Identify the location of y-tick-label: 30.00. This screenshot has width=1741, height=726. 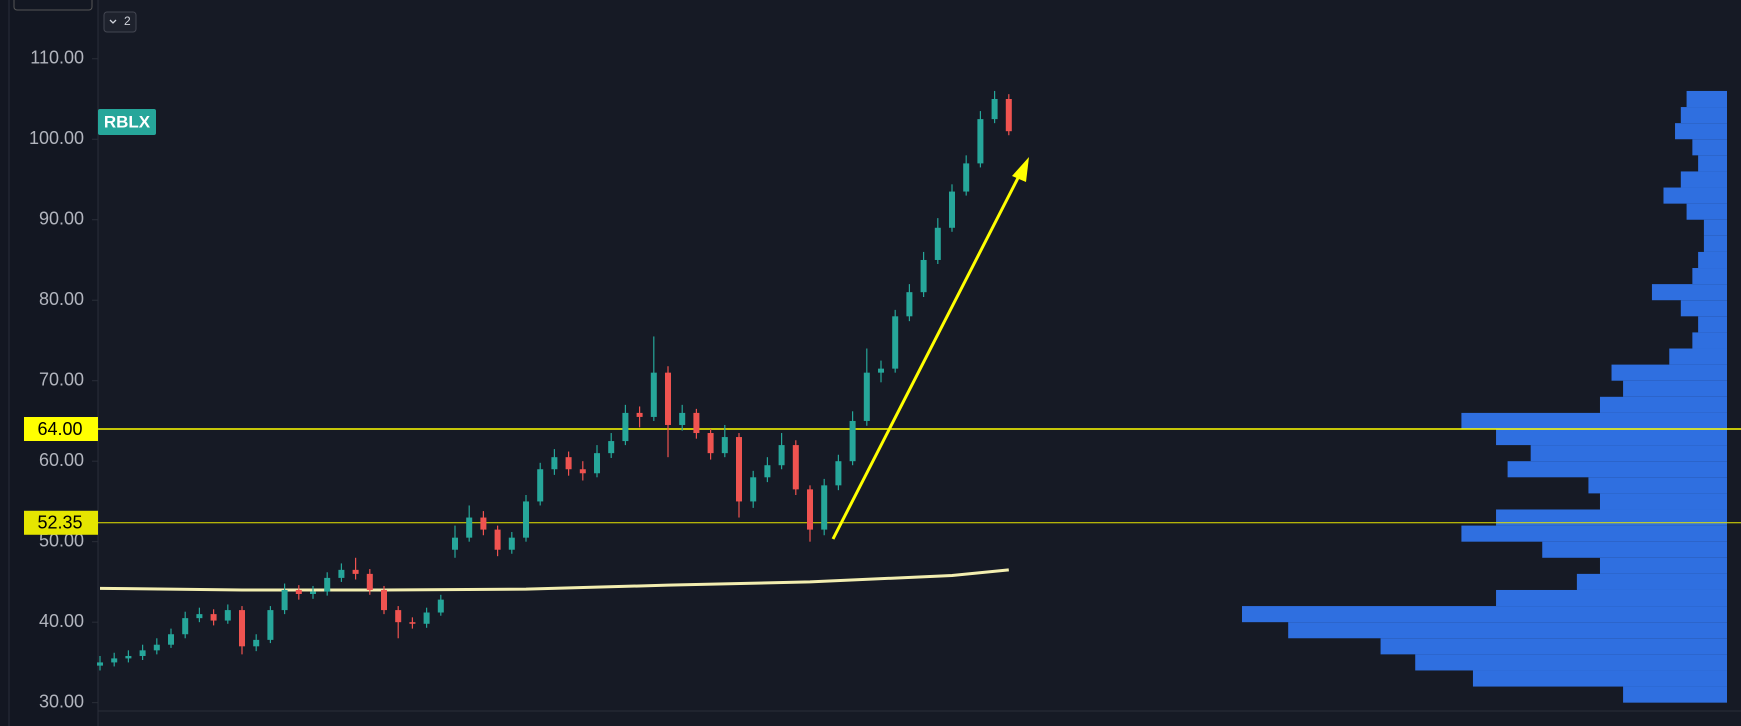
(61, 701).